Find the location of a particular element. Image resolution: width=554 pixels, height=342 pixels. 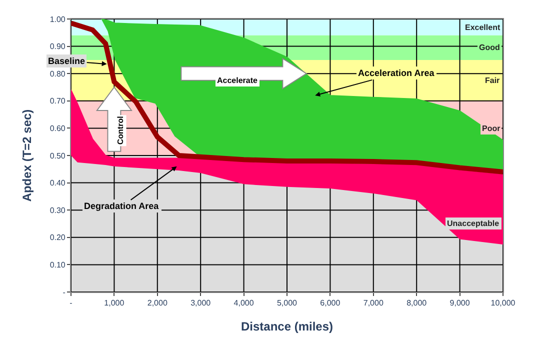

x-tick-label: 7,000 is located at coordinates (373, 303).